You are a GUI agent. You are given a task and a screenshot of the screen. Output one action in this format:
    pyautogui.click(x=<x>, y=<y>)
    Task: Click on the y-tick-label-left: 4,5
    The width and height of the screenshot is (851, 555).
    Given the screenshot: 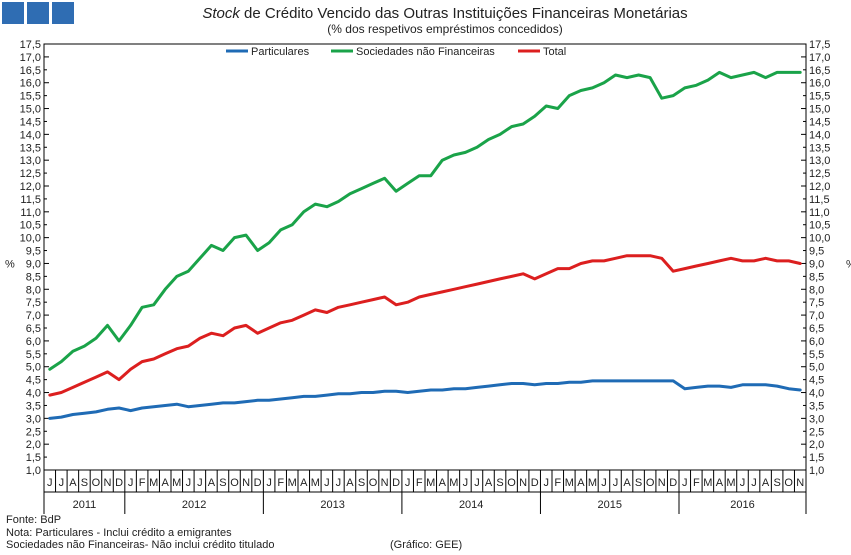 What is the action you would take?
    pyautogui.click(x=33, y=381)
    